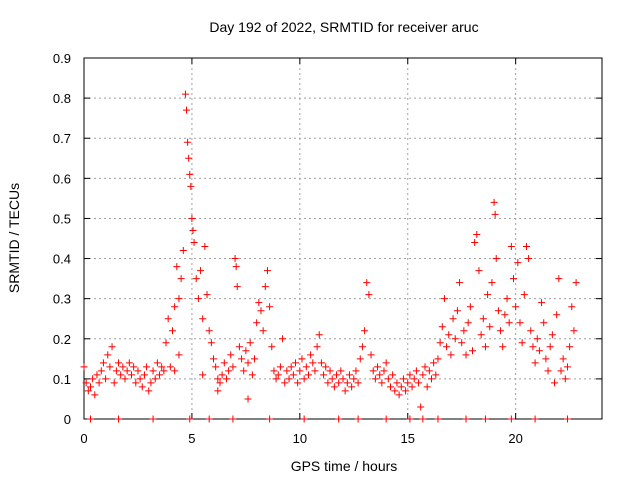  Describe the element at coordinates (14, 238) in the screenshot. I see `y-axis-label: SRMTID / TECUs` at that location.